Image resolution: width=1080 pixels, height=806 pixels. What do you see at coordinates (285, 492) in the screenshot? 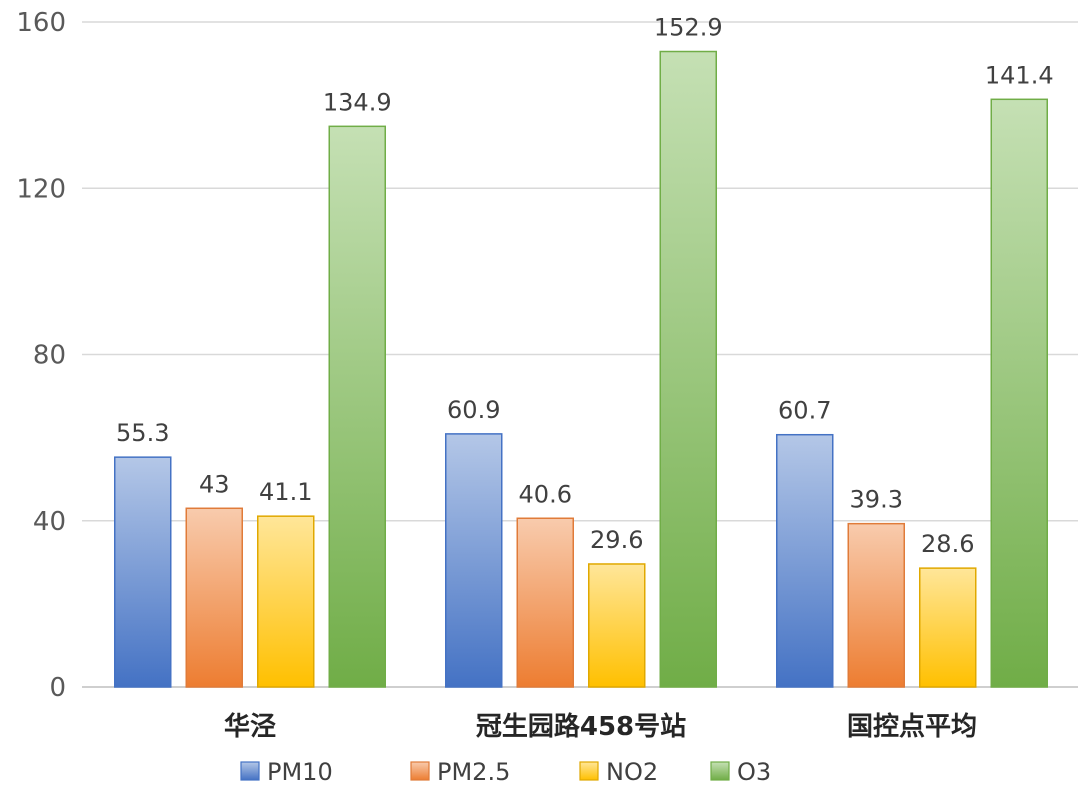
I see `data-label: 41.1` at bounding box center [285, 492].